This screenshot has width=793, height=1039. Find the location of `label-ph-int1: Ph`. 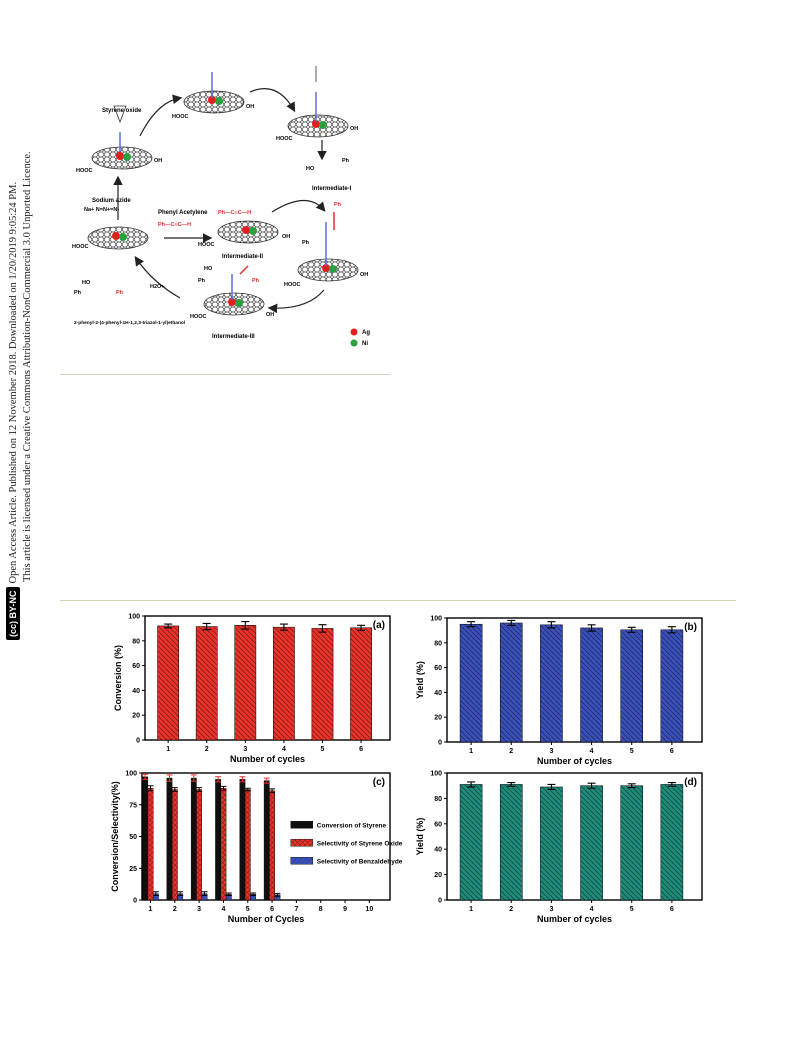

label-ph-int1: Ph is located at coordinates (346, 161).